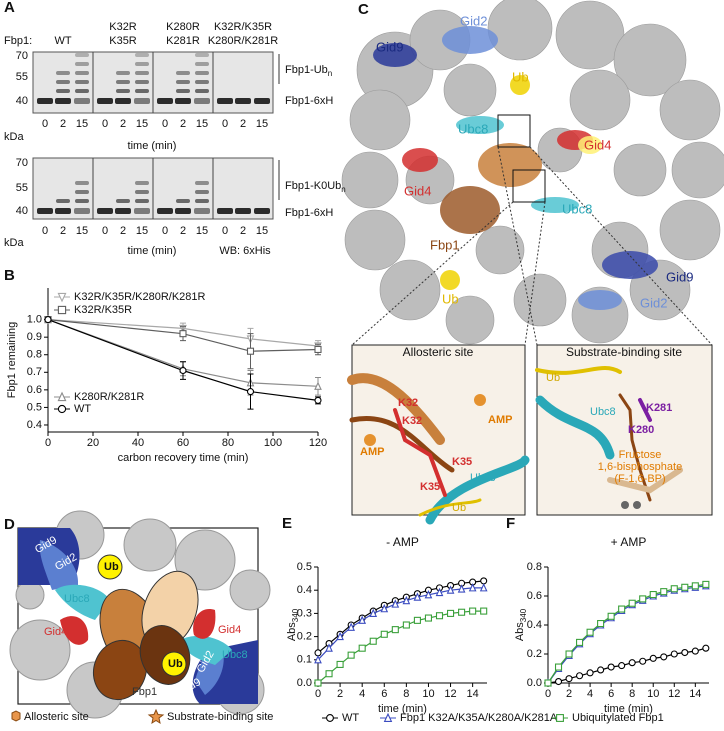  What do you see at coordinates (304, 567) in the screenshot?
I see `y-tick-label: 0.5` at bounding box center [304, 567].